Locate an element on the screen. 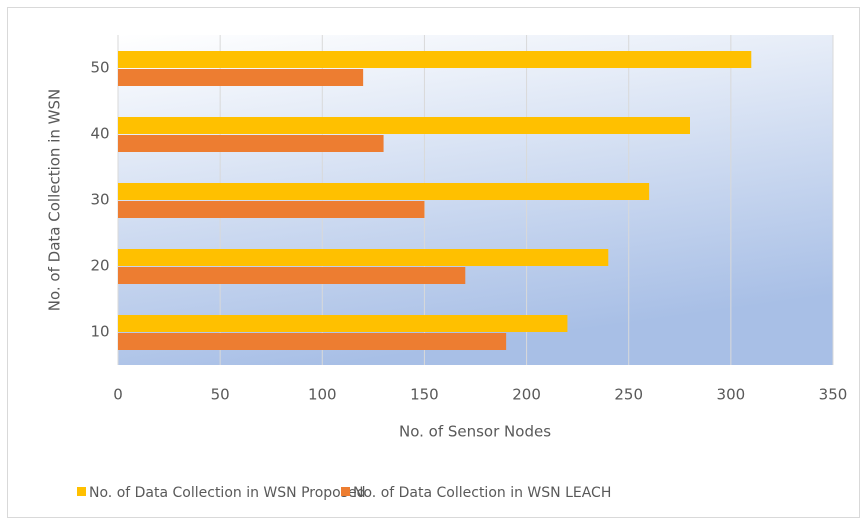  y-tick-label: 40 is located at coordinates (99, 134).